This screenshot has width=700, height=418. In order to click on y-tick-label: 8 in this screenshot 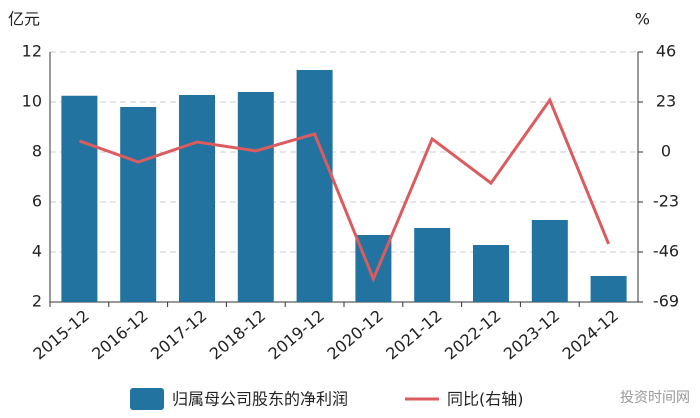, I will do `click(37, 151)`.